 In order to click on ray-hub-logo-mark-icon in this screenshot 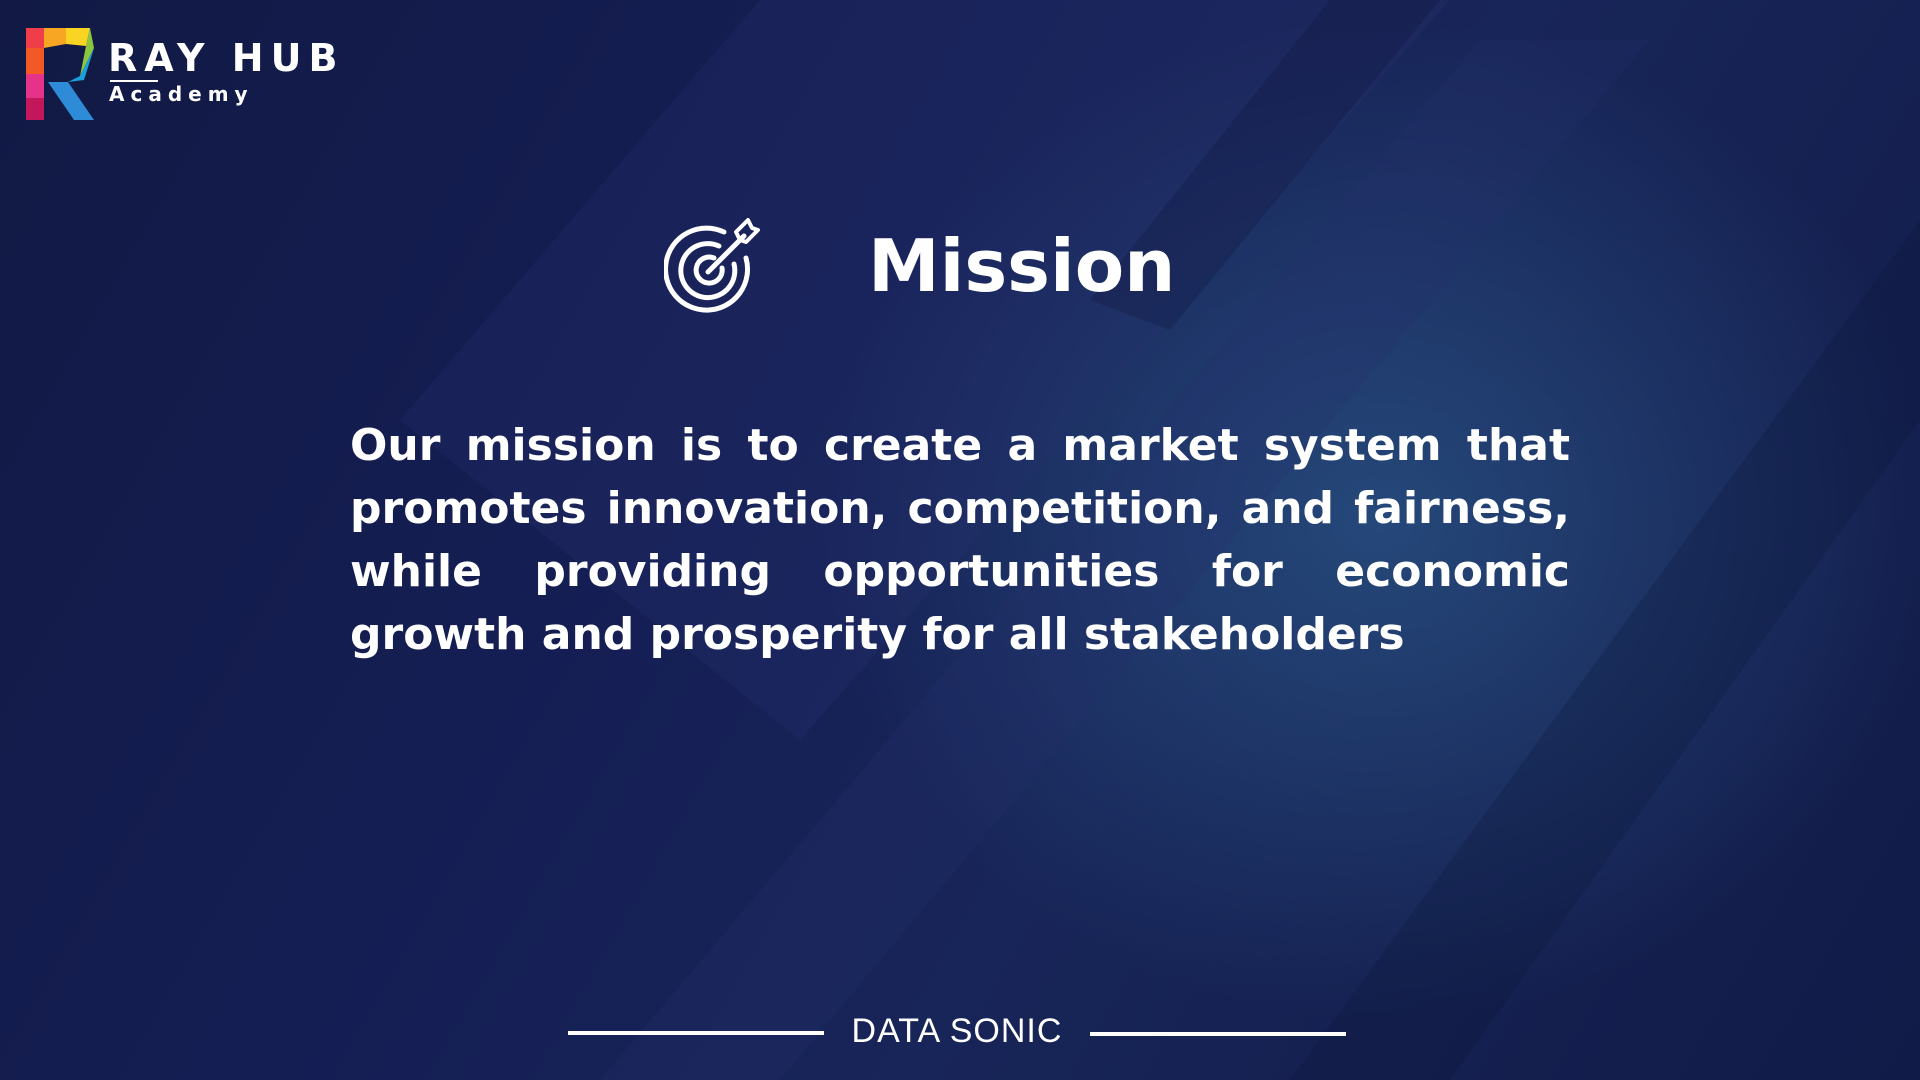, I will do `click(60, 74)`.